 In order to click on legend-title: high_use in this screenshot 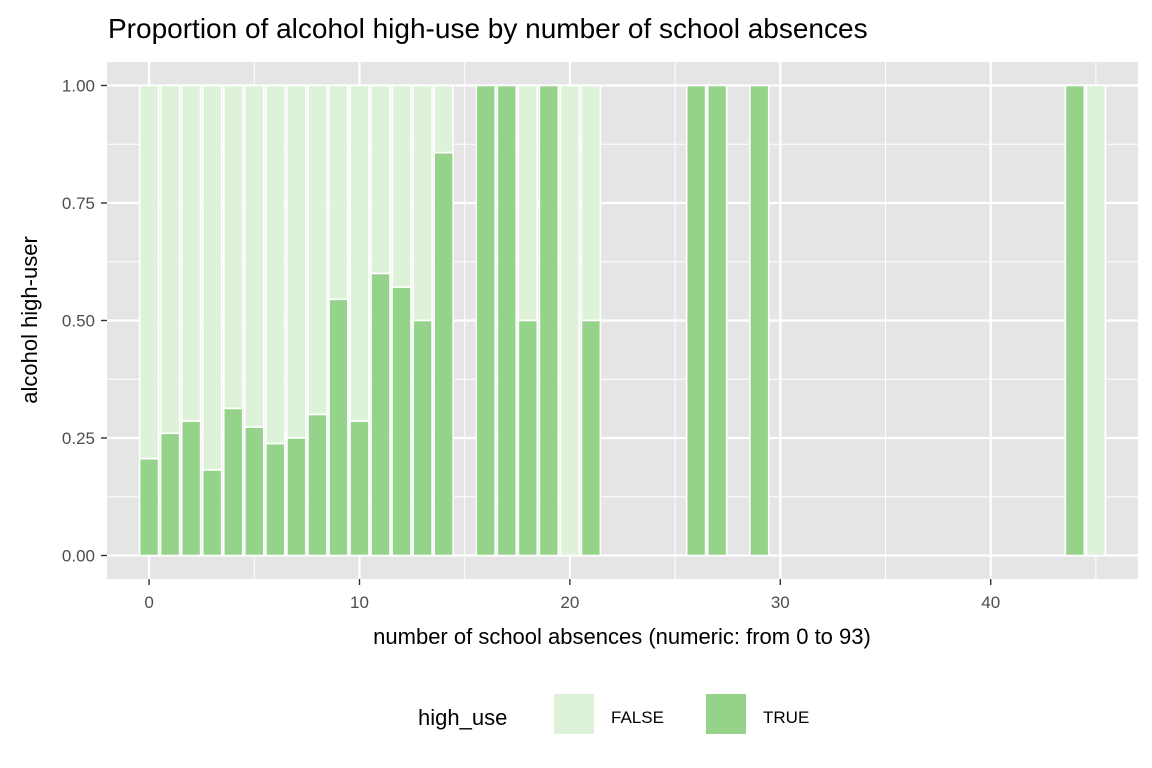, I will do `click(462, 717)`.